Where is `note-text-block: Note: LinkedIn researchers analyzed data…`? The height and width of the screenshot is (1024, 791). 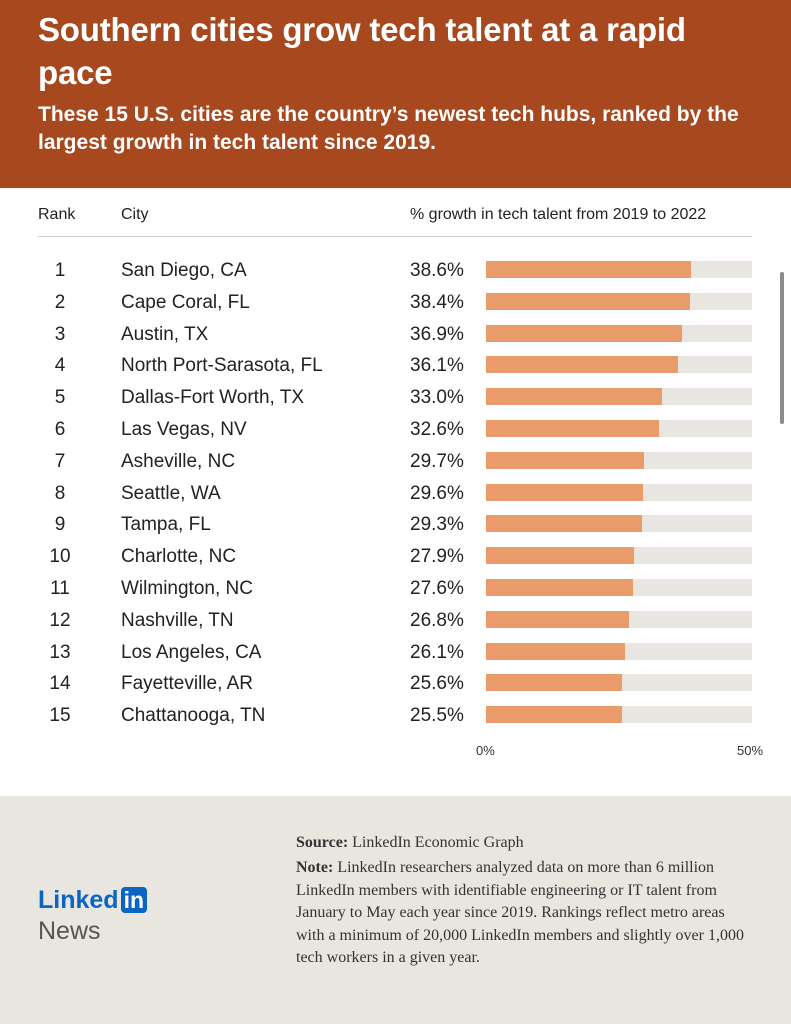 note-text-block: Note: LinkedIn researchers analyzed data… is located at coordinates (526, 913).